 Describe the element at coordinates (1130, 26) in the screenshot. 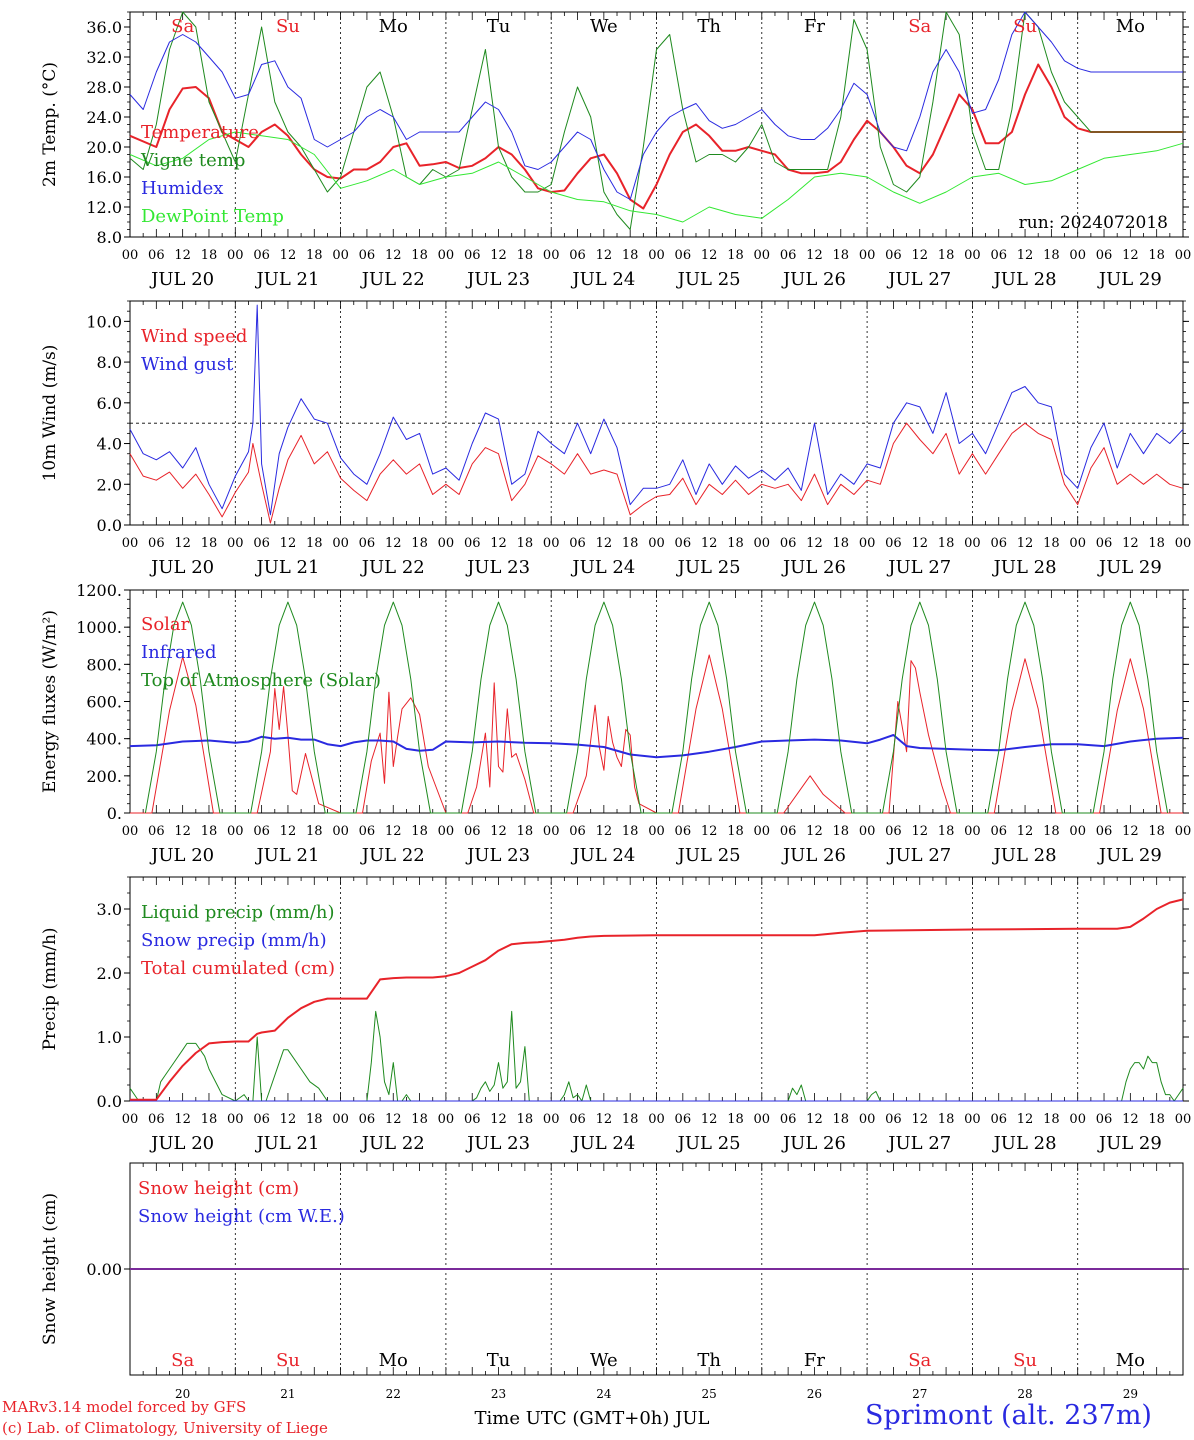

I see `weekday-label: Mo` at that location.